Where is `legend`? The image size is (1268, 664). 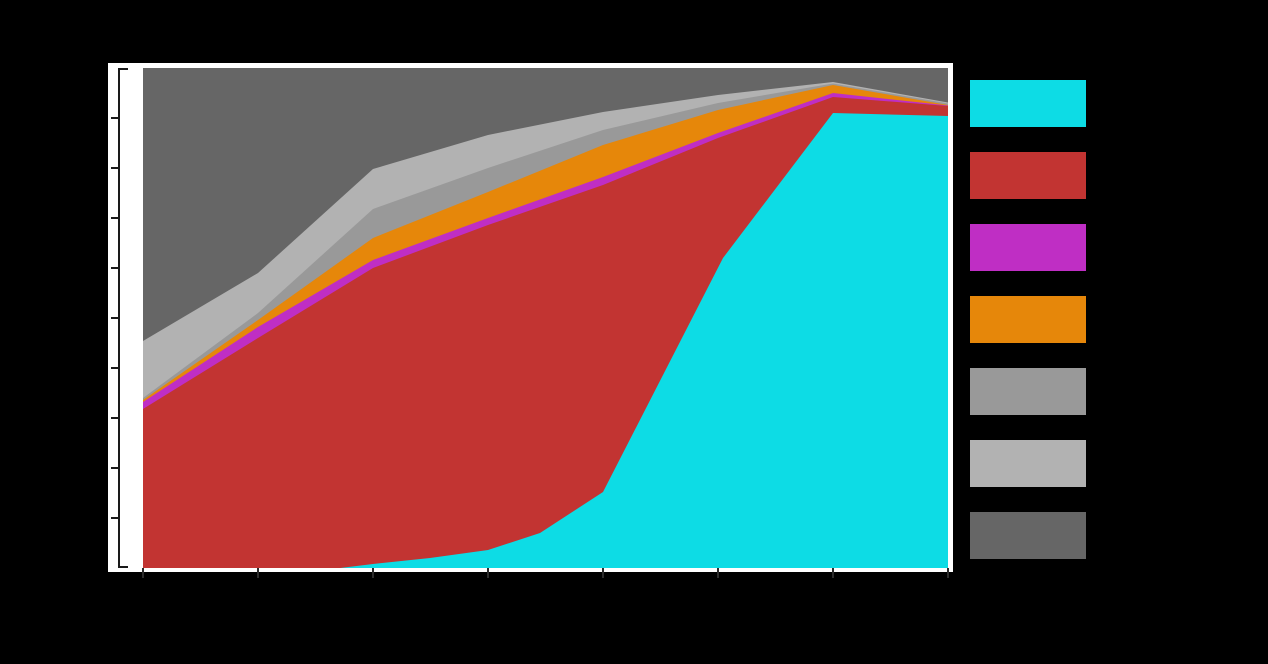
legend is located at coordinates (1028, 332).